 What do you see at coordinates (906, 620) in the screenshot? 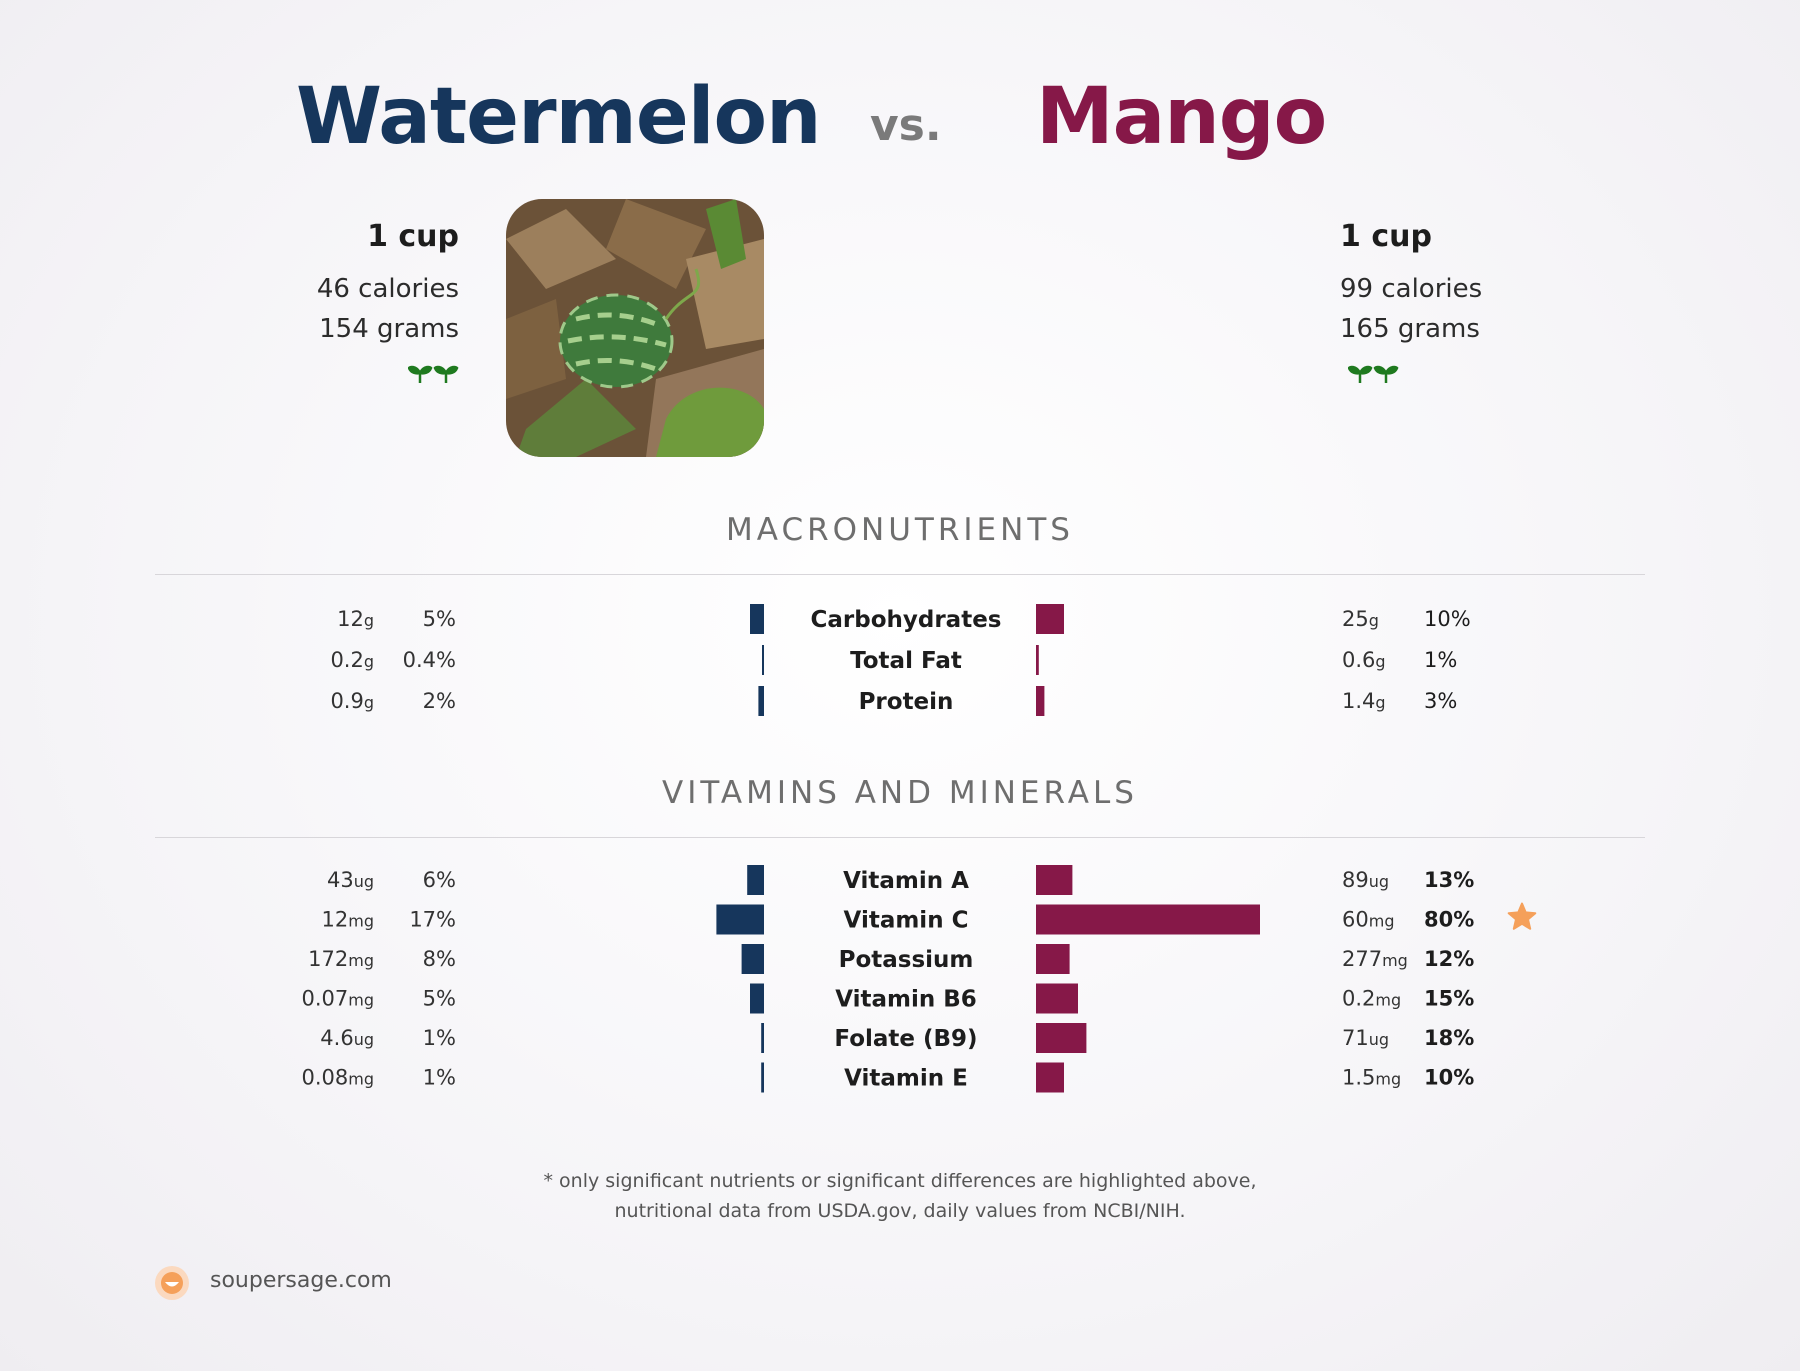
I see `nutrient-label: Carbohydrates` at bounding box center [906, 620].